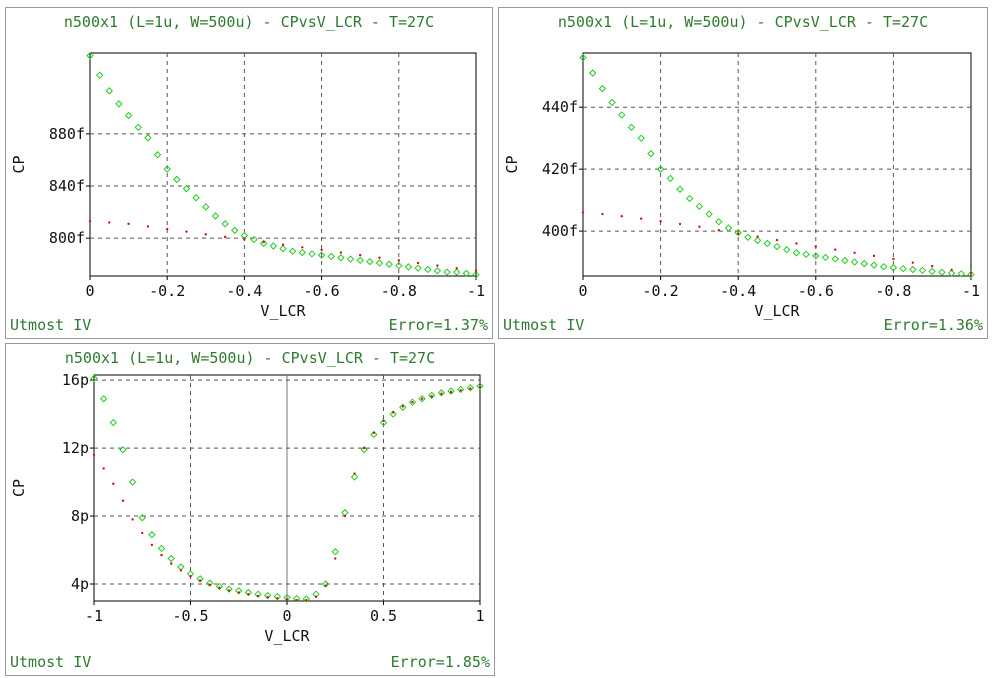  I want to click on y-tick-label: 880f, so click(67, 134).